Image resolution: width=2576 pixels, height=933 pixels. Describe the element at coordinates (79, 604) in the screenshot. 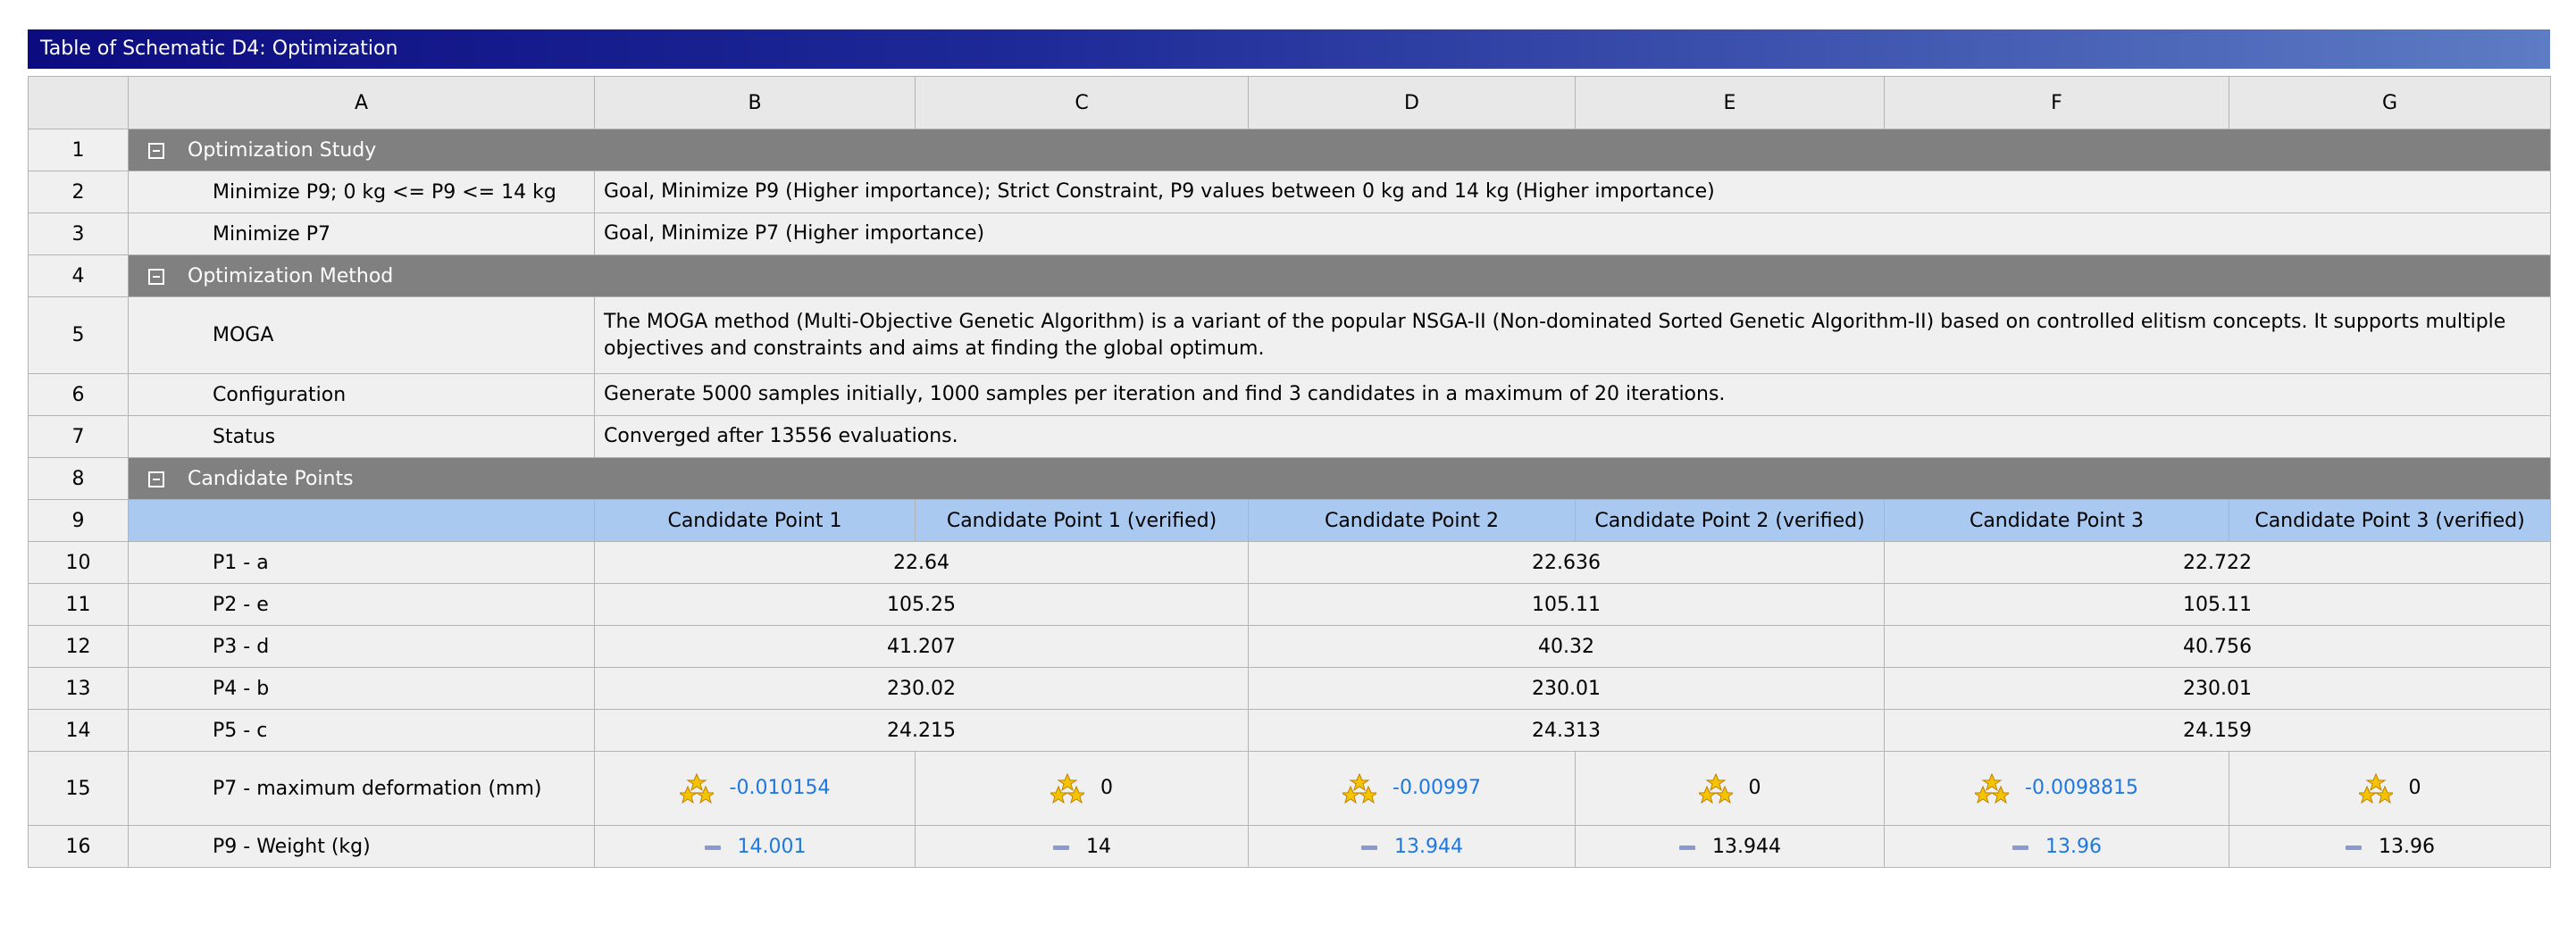

I see `row-number: 11` at that location.